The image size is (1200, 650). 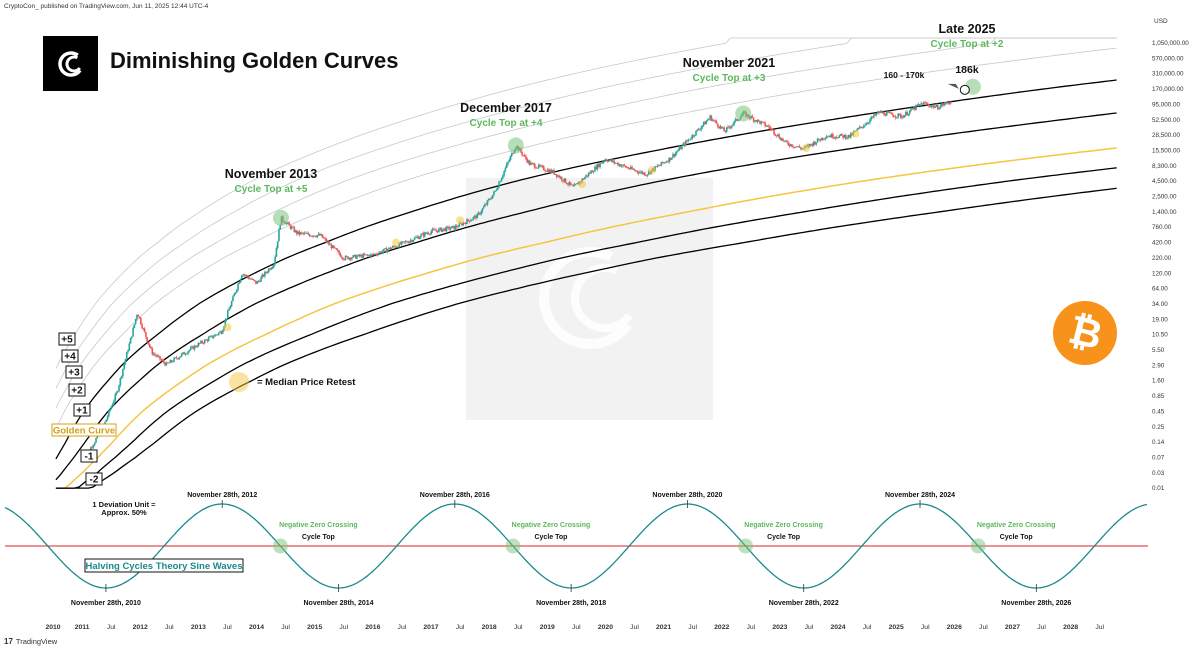 I want to click on cryptocon-logo, so click(x=70, y=63).